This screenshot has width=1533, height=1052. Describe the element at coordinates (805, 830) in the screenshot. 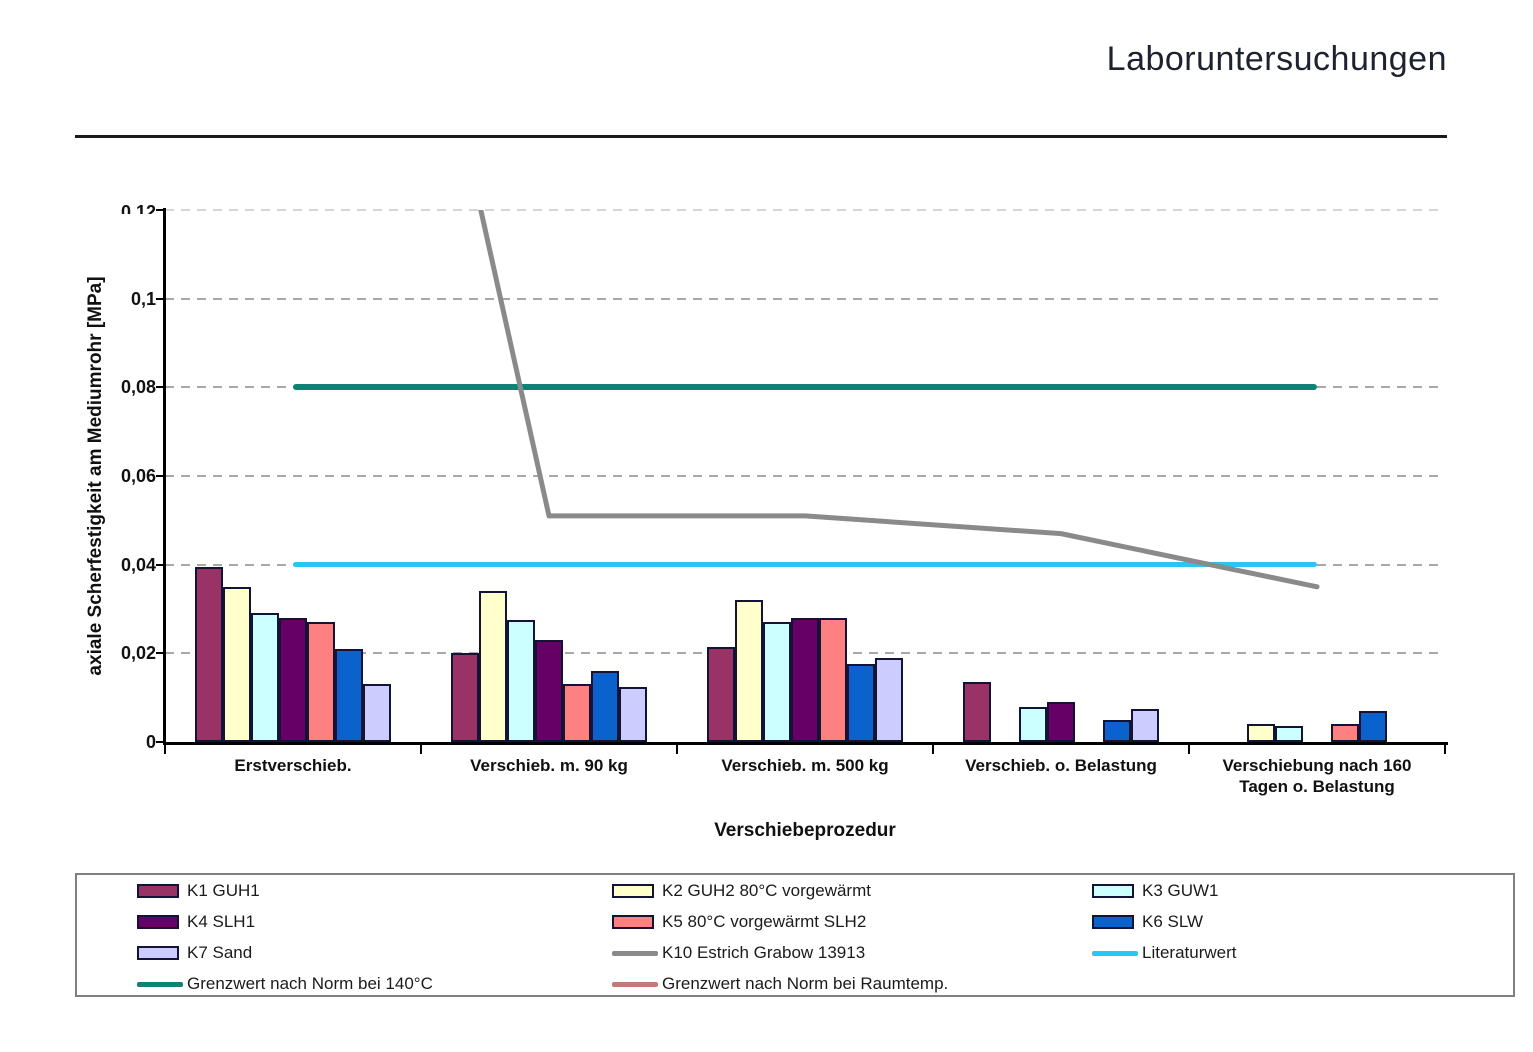

I see `x-axis-title: Verschiebeprozedur` at that location.